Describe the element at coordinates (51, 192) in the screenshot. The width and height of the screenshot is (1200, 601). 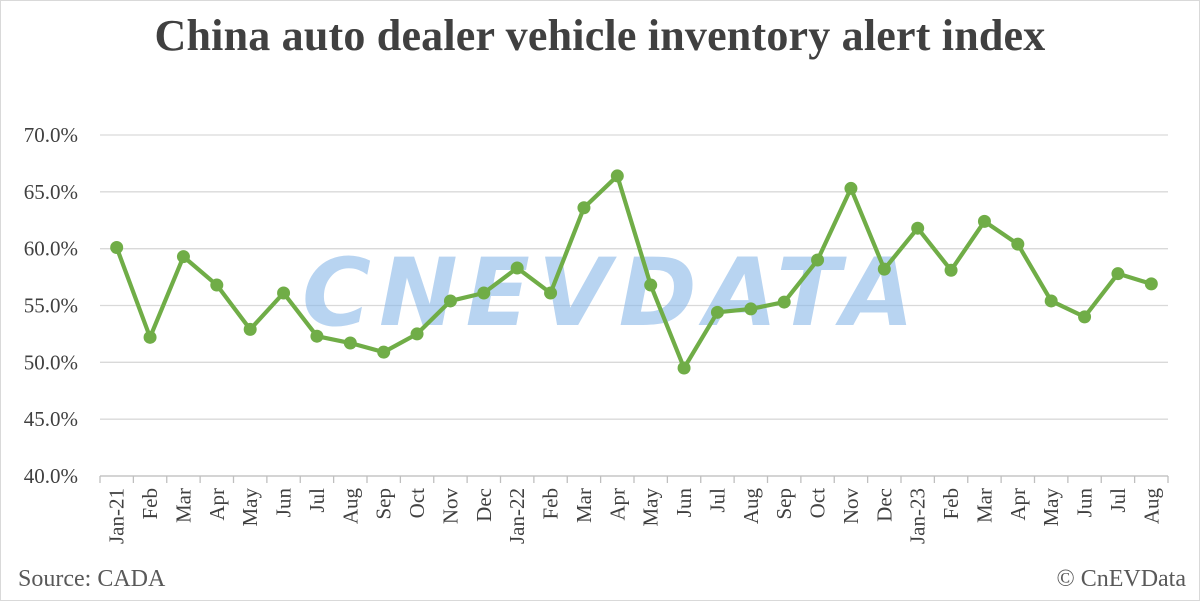
I see `y-tick-label: 65.0%` at that location.